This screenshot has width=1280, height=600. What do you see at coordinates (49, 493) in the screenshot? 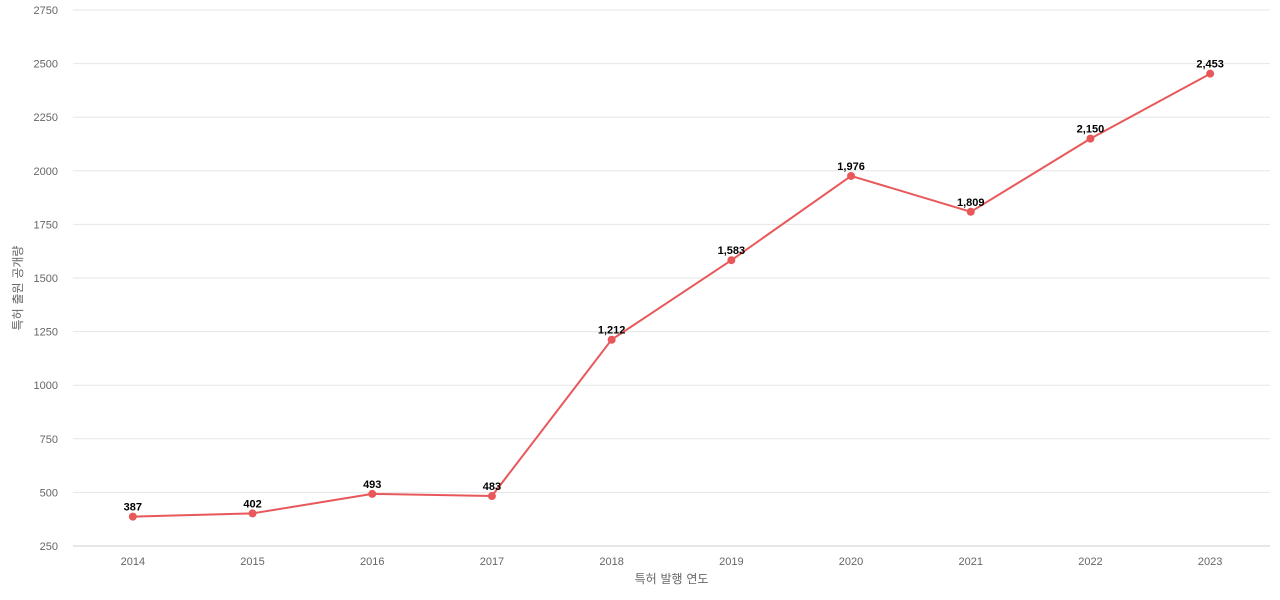
I see `y-tick-label: 500` at bounding box center [49, 493].